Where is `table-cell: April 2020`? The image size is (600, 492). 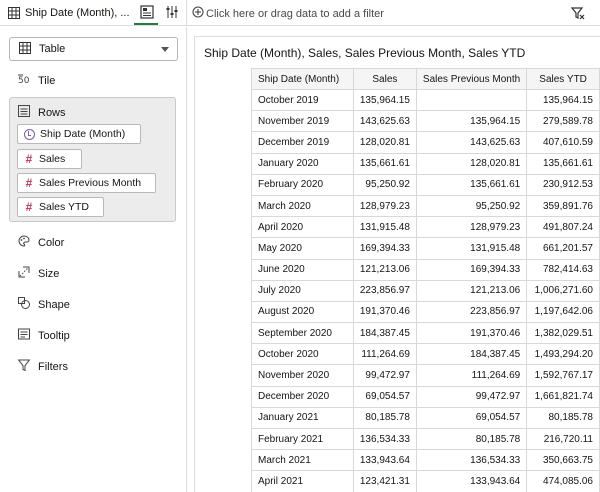 table-cell: April 2020 is located at coordinates (302, 227).